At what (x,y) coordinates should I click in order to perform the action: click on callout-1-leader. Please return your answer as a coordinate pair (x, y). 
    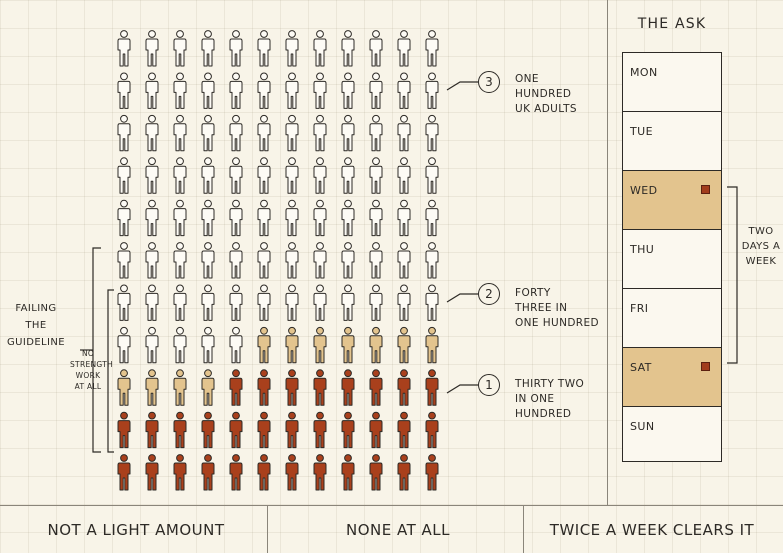
    Looking at the image, I should click on (462, 389).